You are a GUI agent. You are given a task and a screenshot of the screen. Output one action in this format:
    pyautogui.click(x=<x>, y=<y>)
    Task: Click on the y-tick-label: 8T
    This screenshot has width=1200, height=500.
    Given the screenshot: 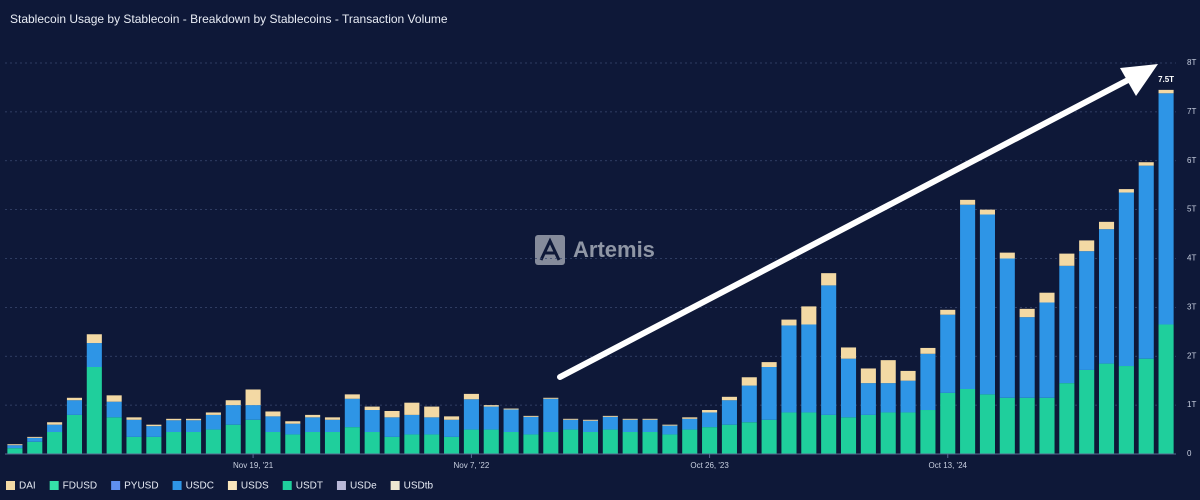 What is the action you would take?
    pyautogui.click(x=1191, y=62)
    